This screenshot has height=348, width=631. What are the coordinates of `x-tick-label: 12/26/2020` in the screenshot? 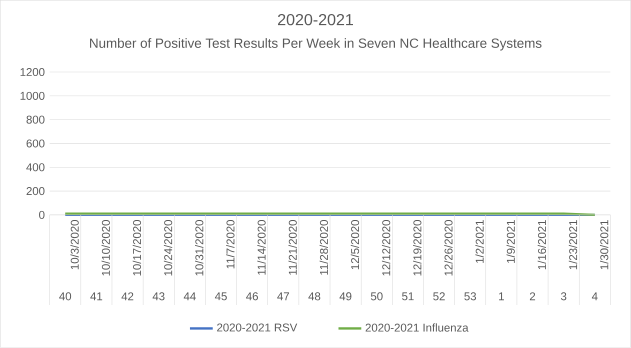 It's located at (448, 248).